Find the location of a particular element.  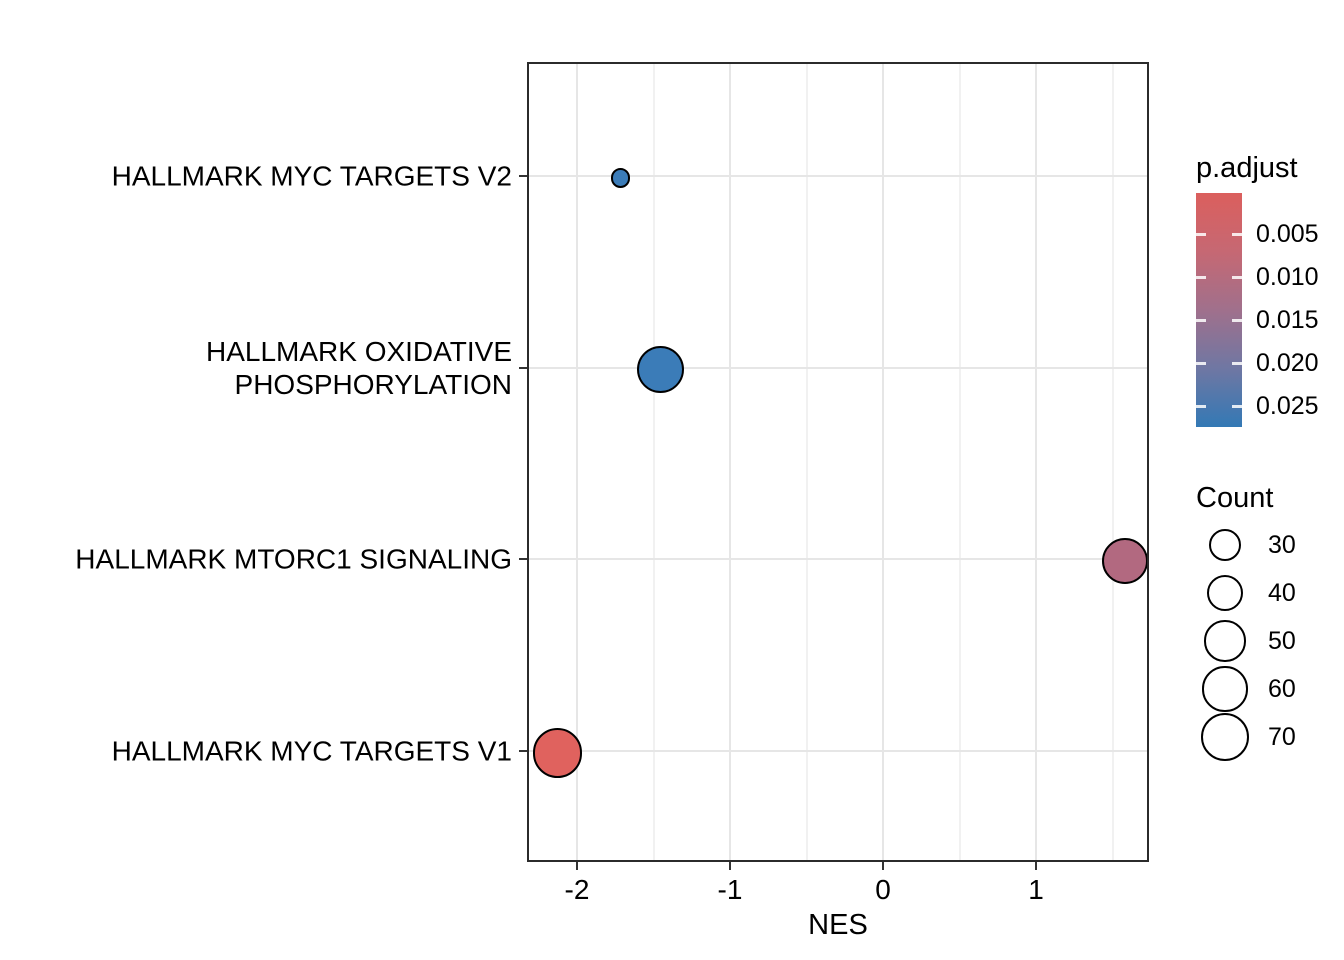

padjust-colorbar is located at coordinates (1219, 310).